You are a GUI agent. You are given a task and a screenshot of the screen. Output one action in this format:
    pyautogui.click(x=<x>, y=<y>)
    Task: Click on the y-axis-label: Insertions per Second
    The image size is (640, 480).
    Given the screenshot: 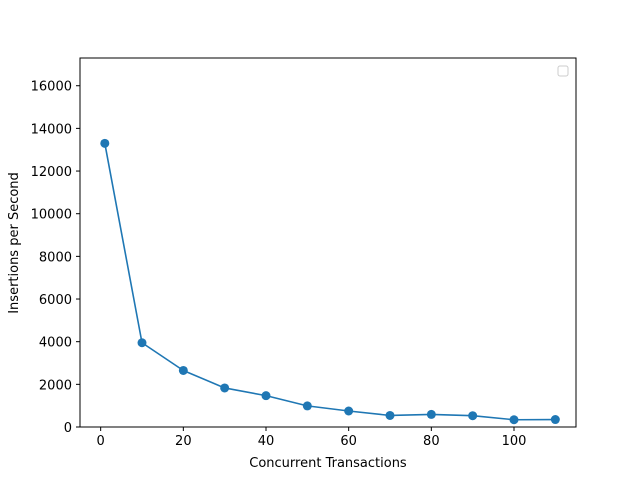 What is the action you would take?
    pyautogui.click(x=14, y=243)
    